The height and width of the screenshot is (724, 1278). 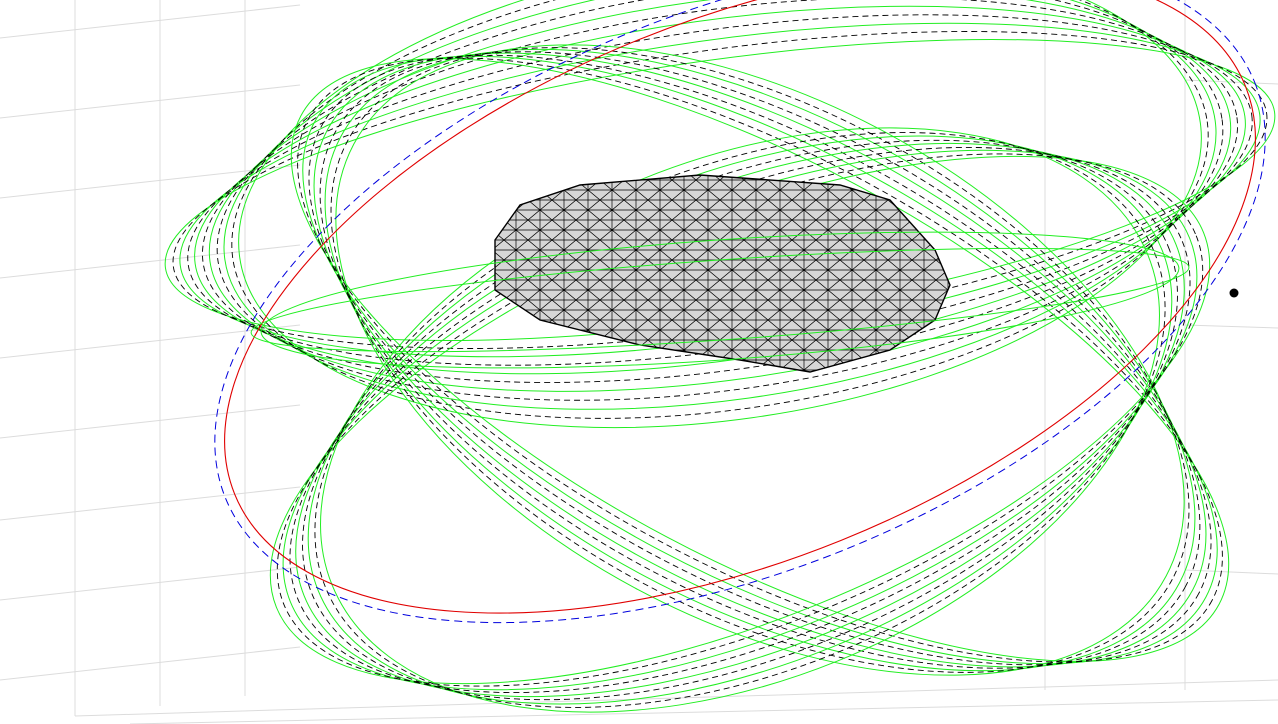 I want to click on asteroid, so click(x=722, y=273).